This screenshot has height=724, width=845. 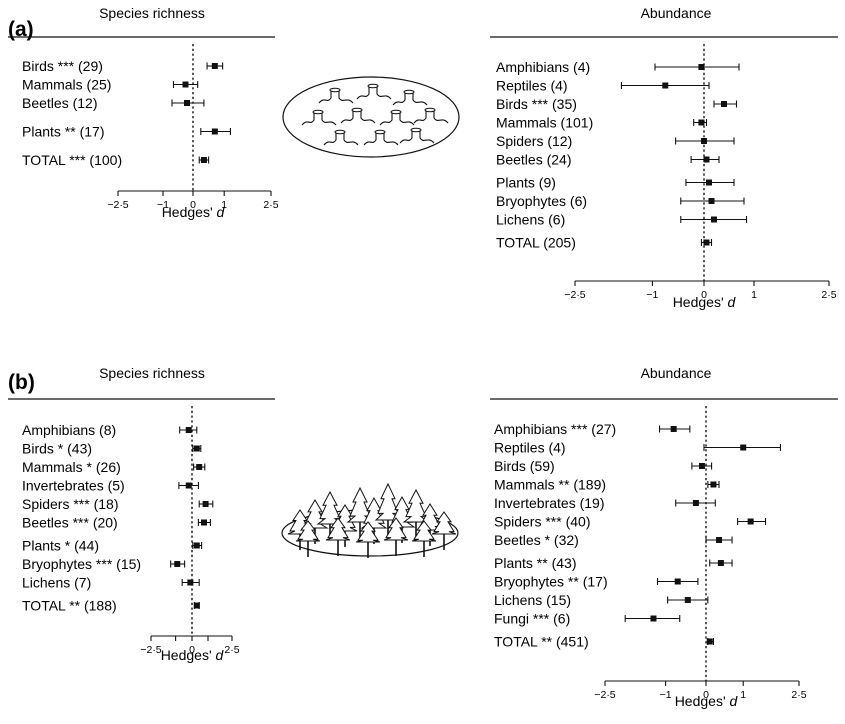 What do you see at coordinates (551, 582) in the screenshot?
I see `row-label: Bryophytes ** (17)` at bounding box center [551, 582].